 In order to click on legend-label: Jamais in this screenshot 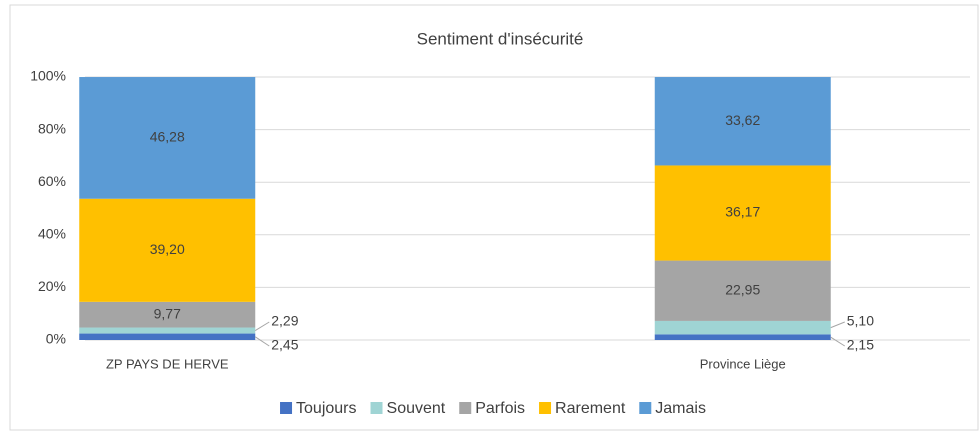, I will do `click(680, 408)`.